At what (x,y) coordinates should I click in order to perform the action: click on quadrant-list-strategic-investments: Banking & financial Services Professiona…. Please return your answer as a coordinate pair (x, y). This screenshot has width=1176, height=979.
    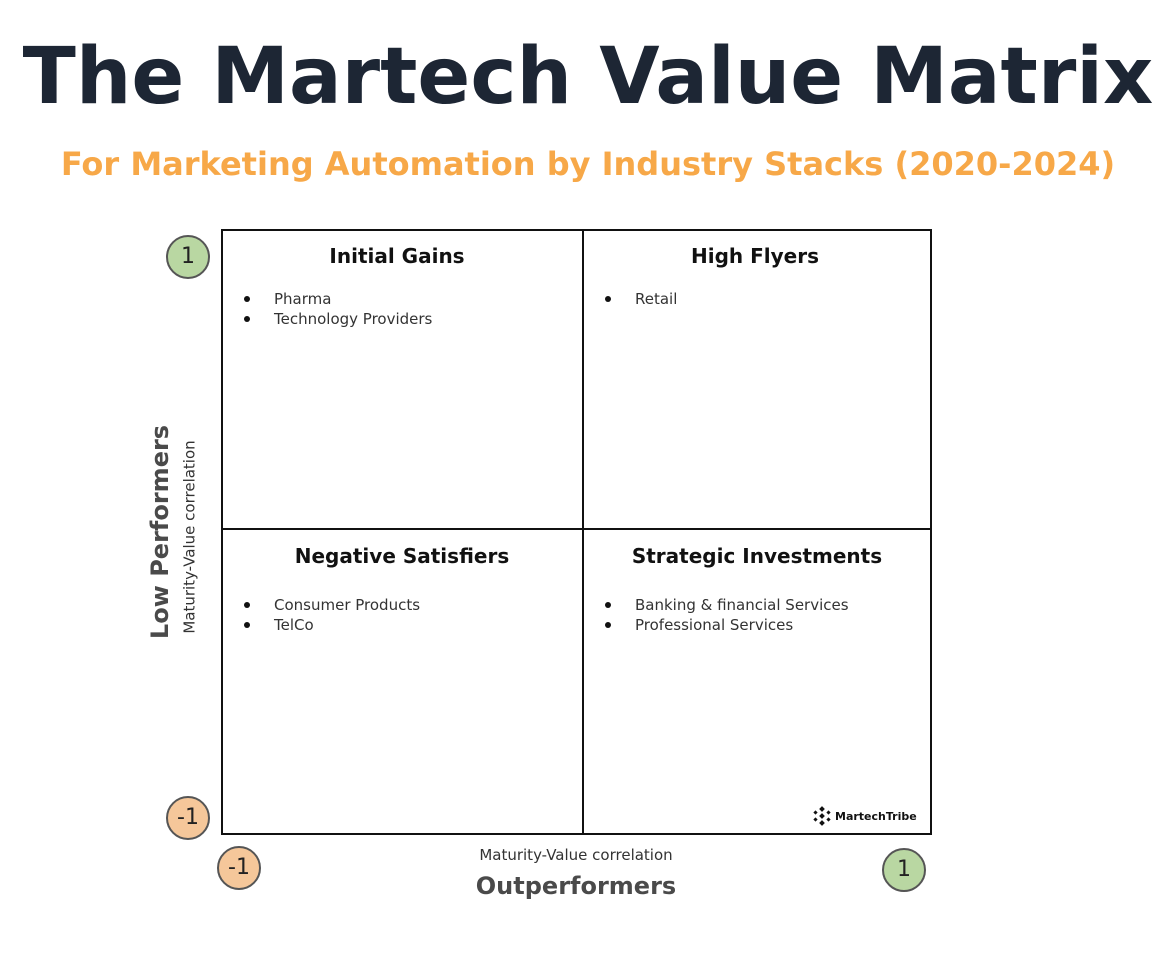
    Looking at the image, I should click on (727, 615).